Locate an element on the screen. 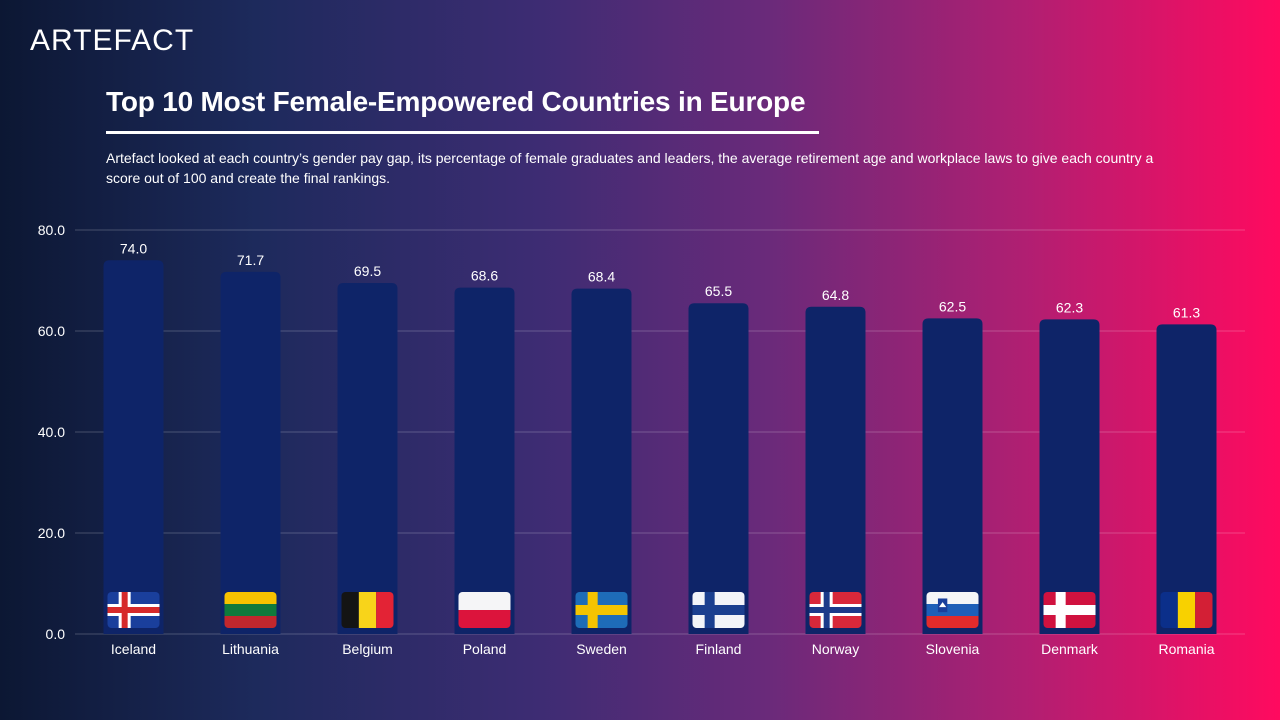  belgium-flag-icon is located at coordinates (367, 610).